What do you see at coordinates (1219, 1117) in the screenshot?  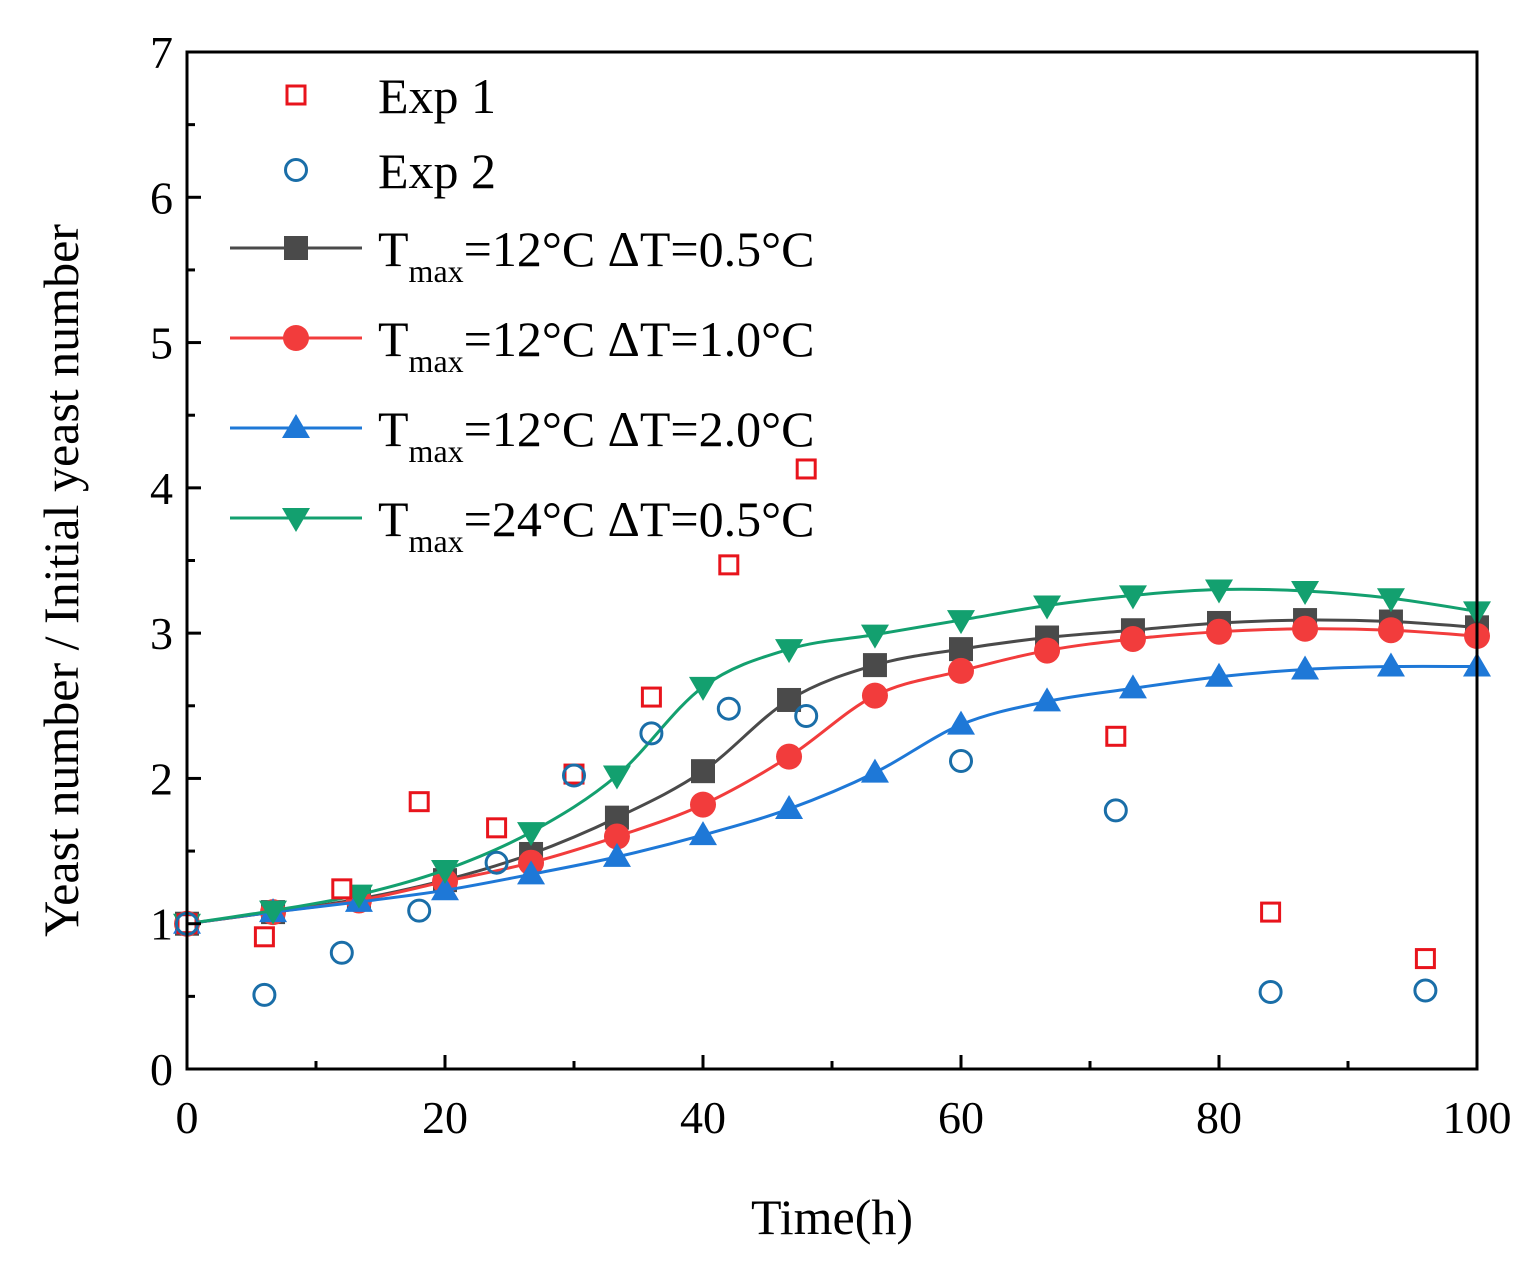 I see `x-tick-label: 80` at bounding box center [1219, 1117].